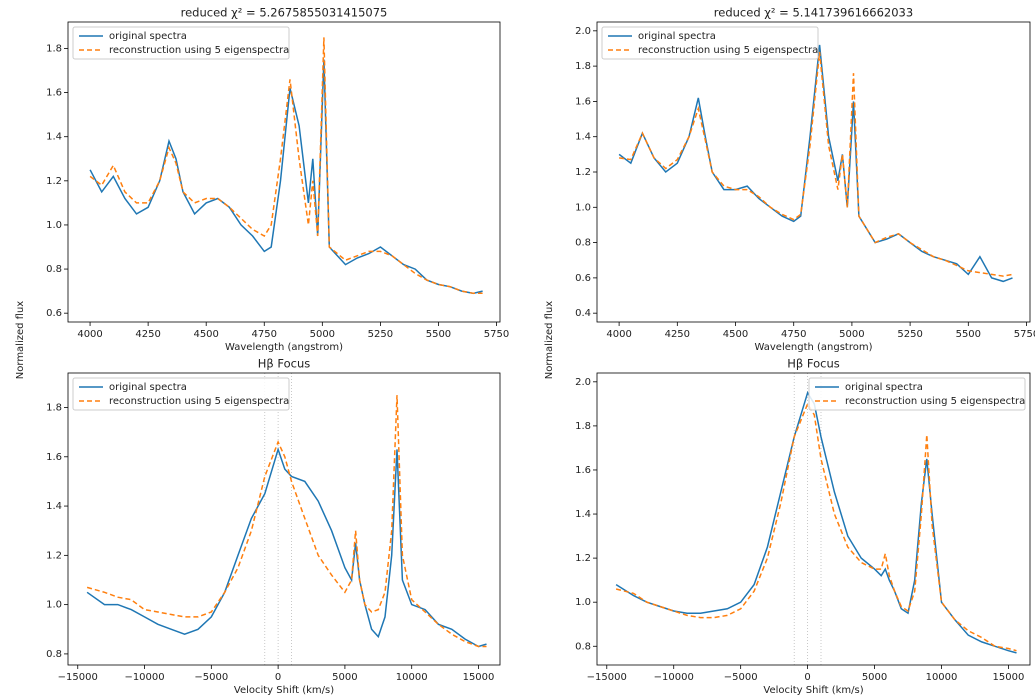 Image resolution: width=1035 pixels, height=700 pixels. What do you see at coordinates (583, 313) in the screenshot?
I see `y-tick-label: 0.4` at bounding box center [583, 313].